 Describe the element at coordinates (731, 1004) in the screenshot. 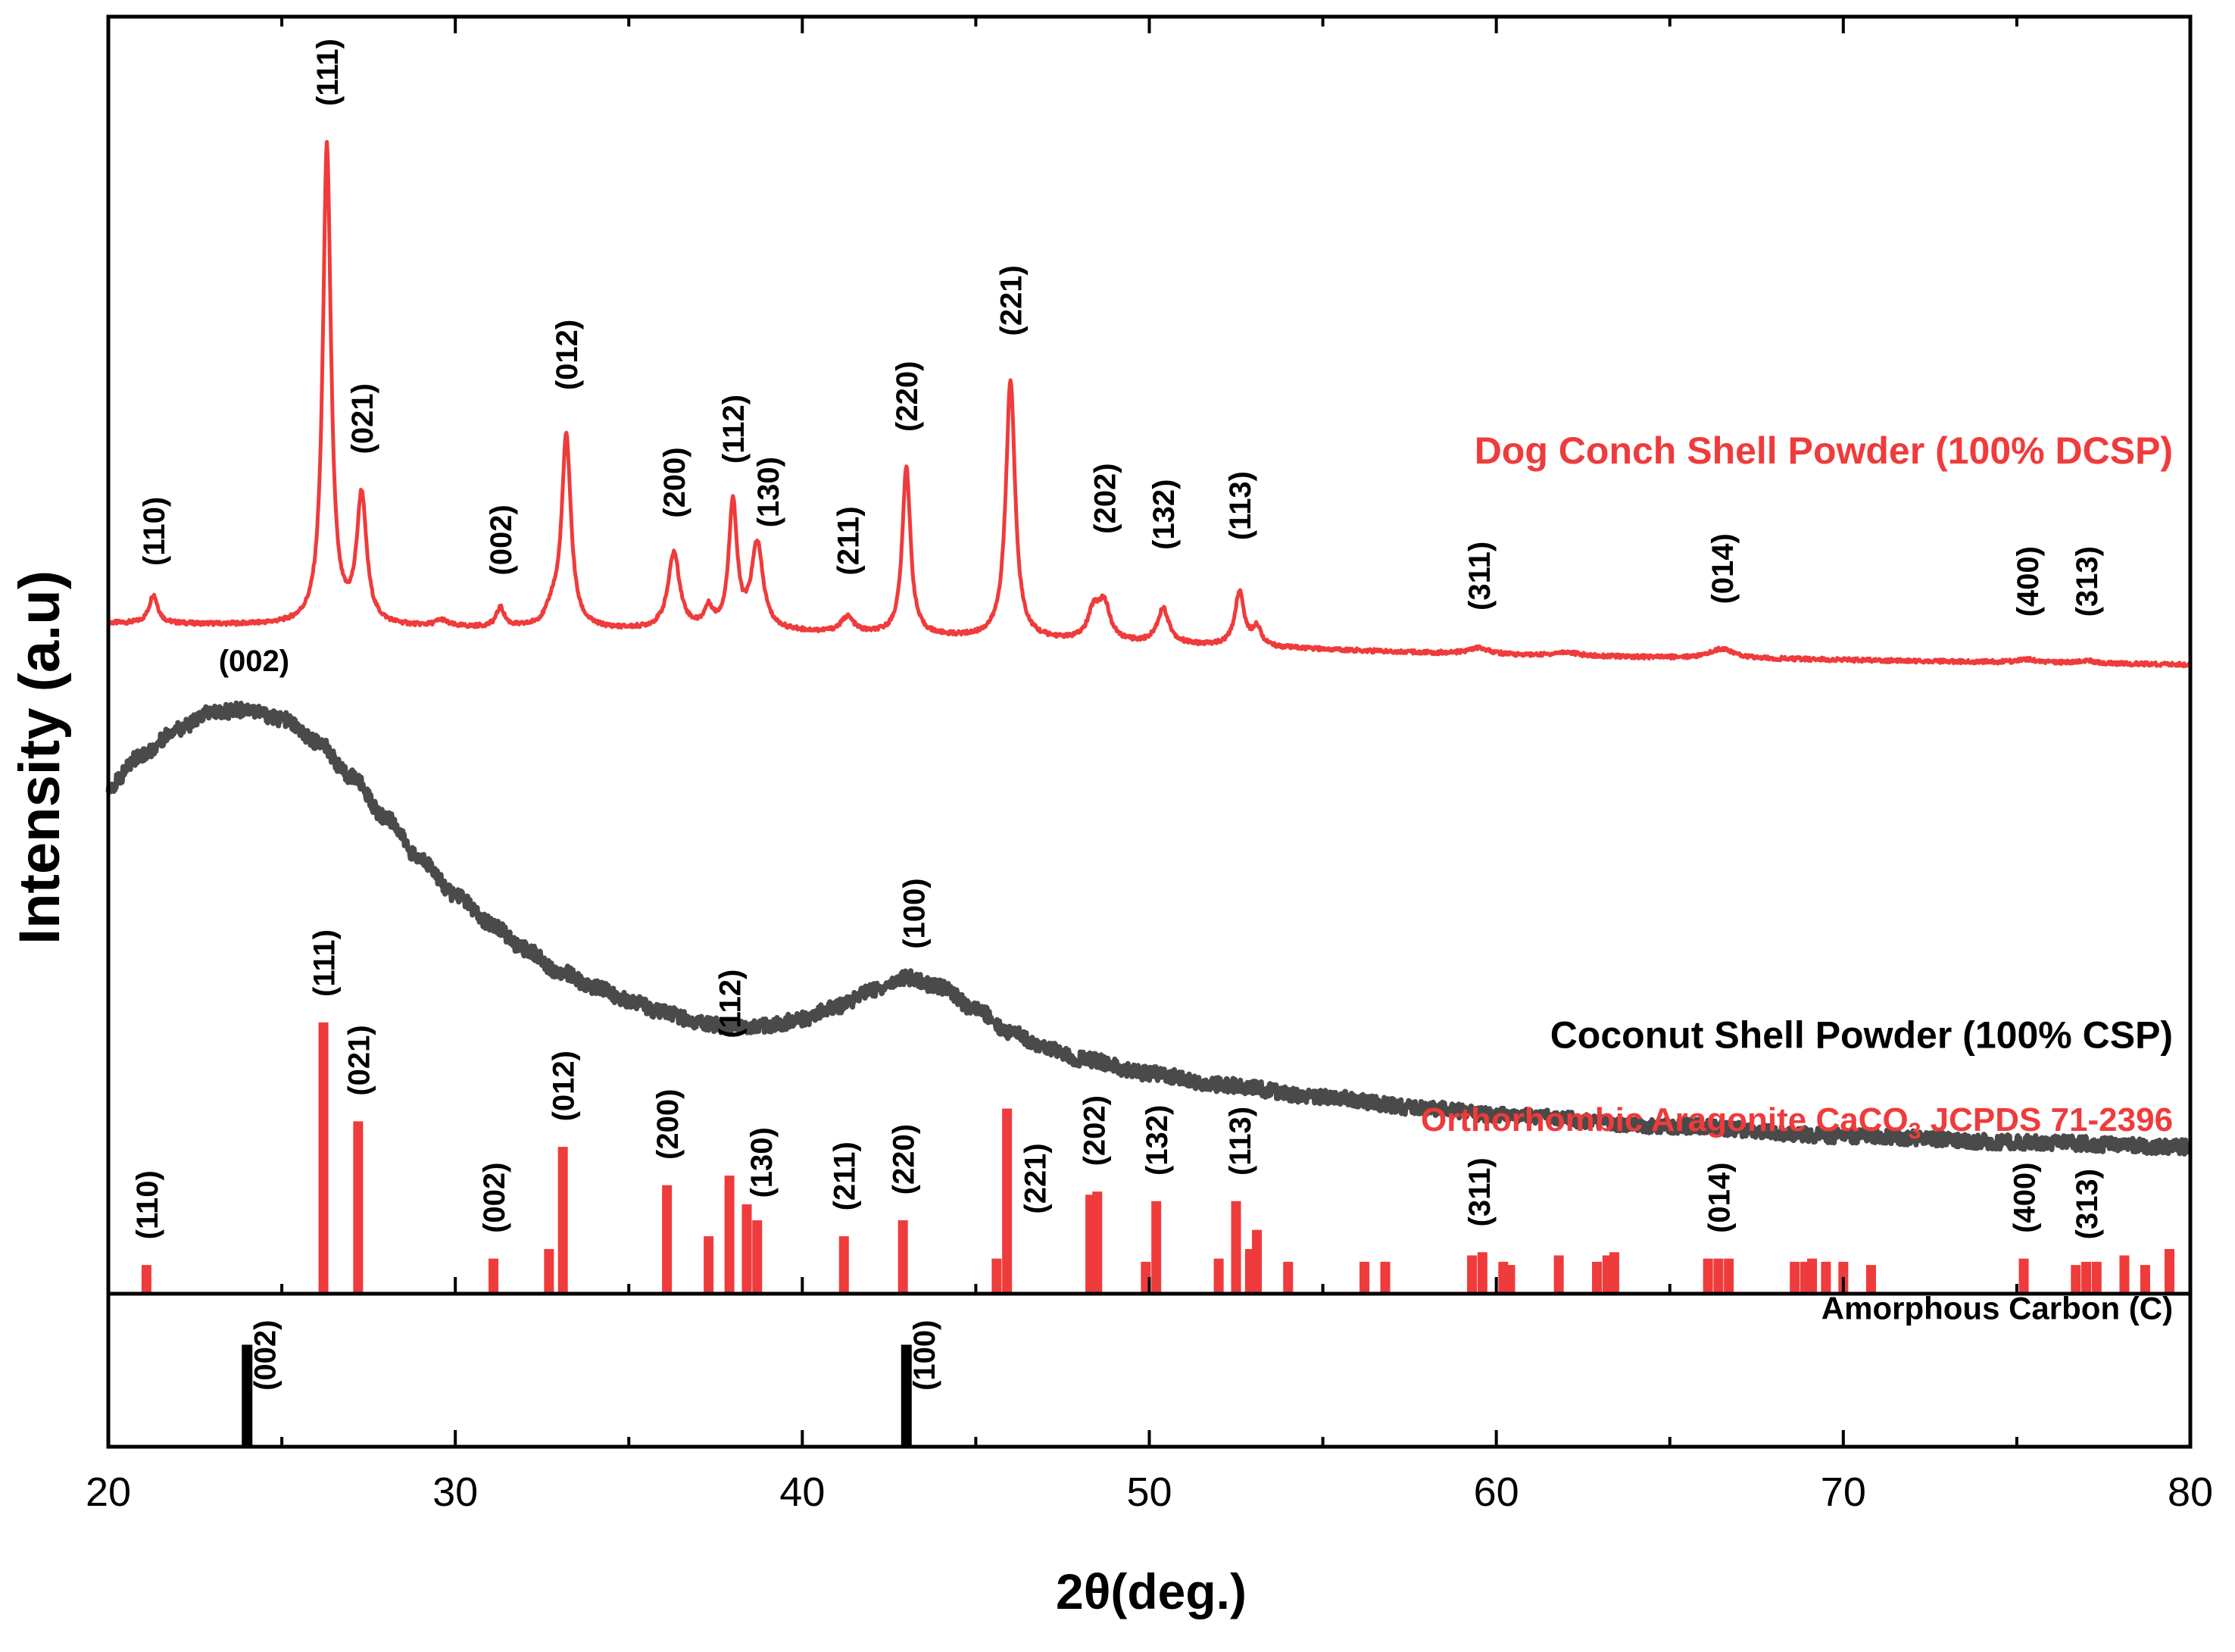

I see `aragonite-peak-label: (112)` at that location.